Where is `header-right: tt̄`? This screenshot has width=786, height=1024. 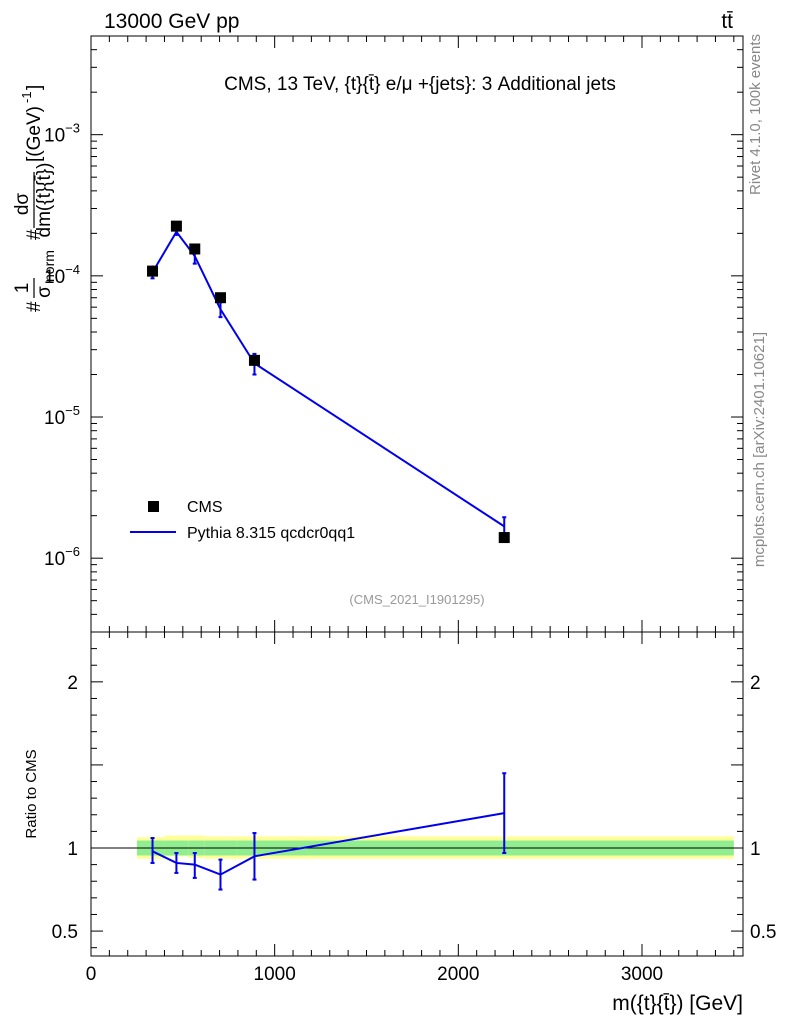
header-right: tt̄ is located at coordinates (727, 21).